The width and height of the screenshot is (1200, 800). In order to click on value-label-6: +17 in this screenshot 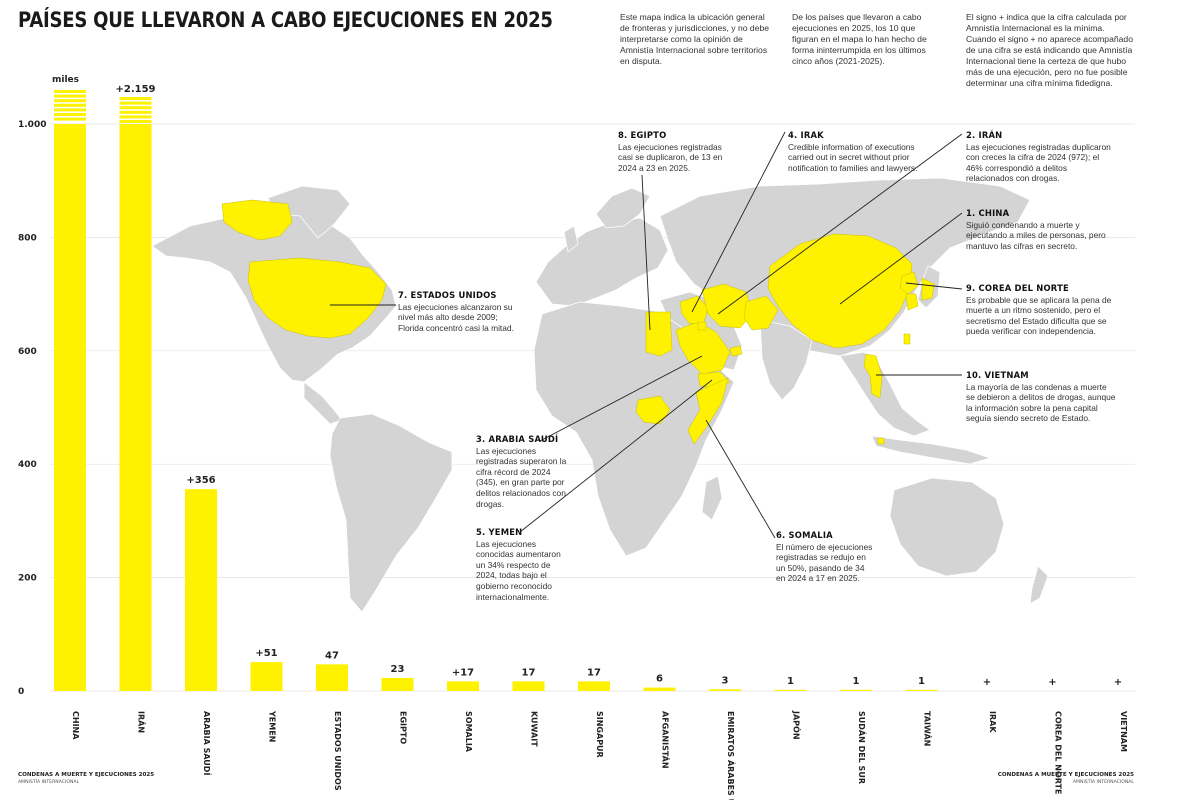, I will do `click(463, 672)`.